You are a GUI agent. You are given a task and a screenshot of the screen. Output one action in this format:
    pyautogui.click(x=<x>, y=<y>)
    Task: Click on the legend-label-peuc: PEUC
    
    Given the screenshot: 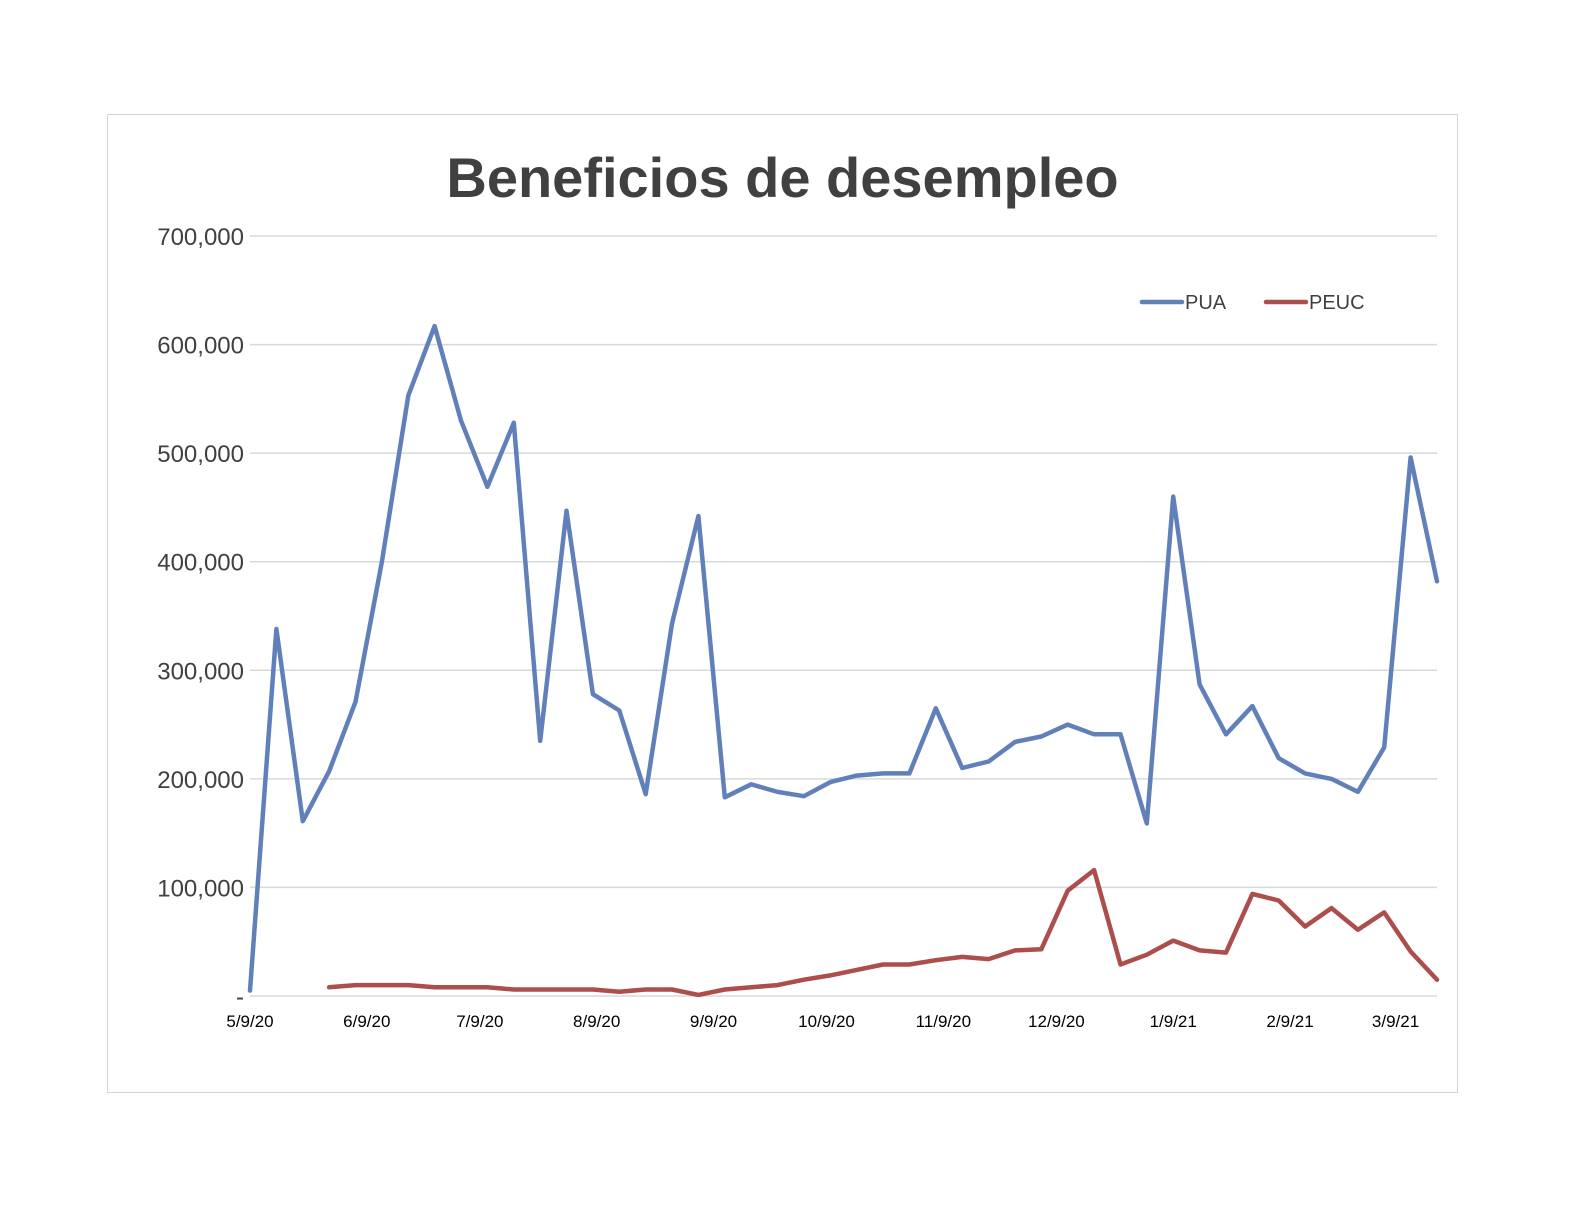 What is the action you would take?
    pyautogui.click(x=1337, y=303)
    